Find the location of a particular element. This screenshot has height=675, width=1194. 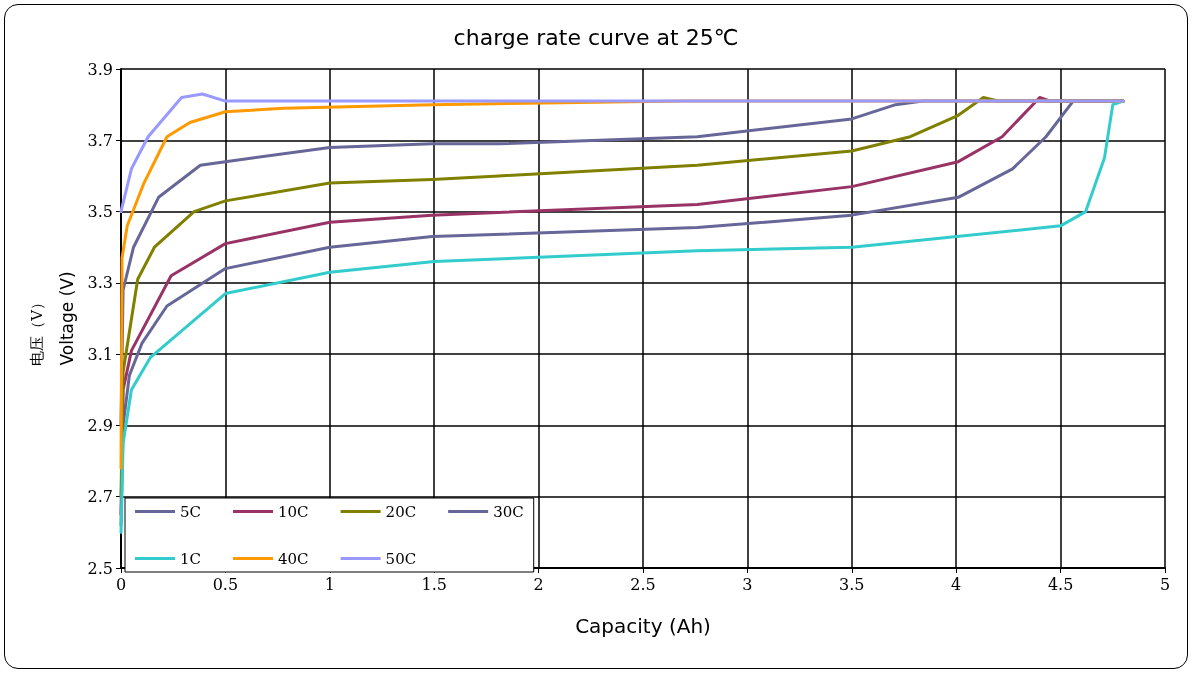

x-tick-label: 3 is located at coordinates (747, 584).